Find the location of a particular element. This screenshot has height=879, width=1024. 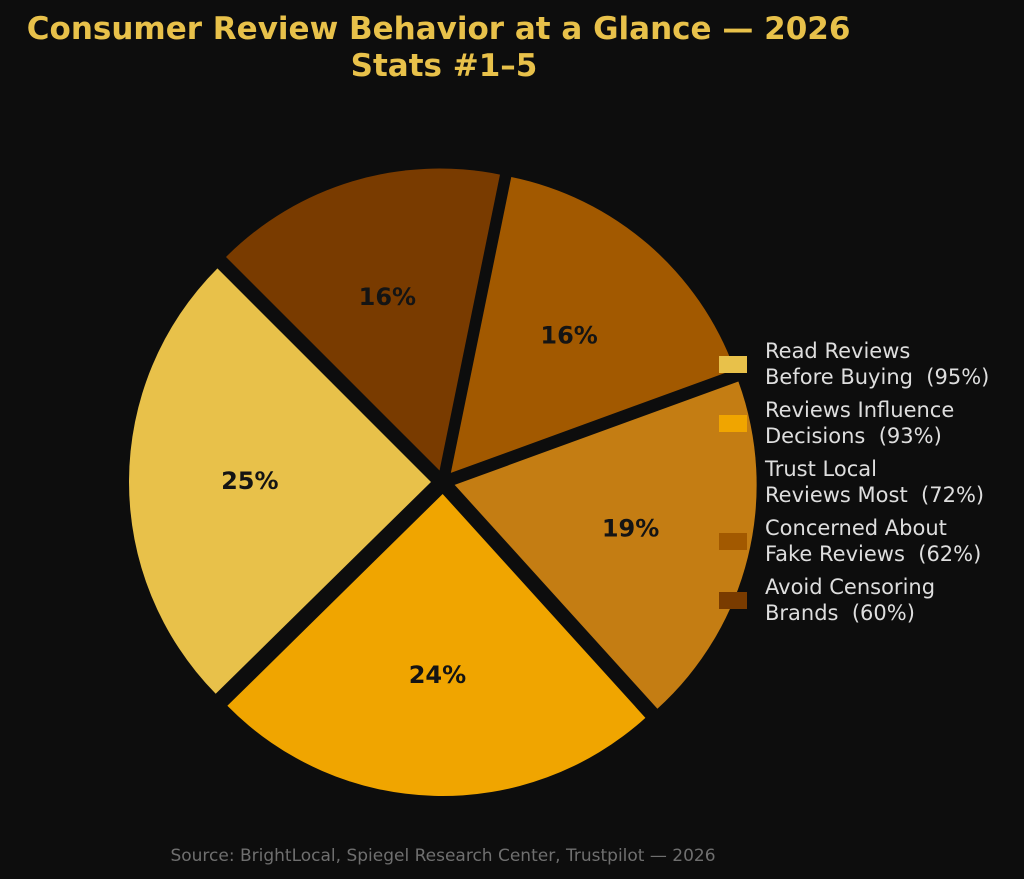

legend-label-4-line-2: Fake Reviews (62%) is located at coordinates (873, 554).